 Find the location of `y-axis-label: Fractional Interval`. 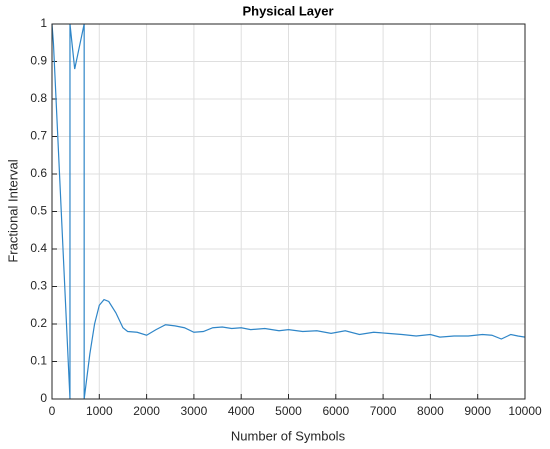

y-axis-label: Fractional Interval is located at coordinates (12, 210).